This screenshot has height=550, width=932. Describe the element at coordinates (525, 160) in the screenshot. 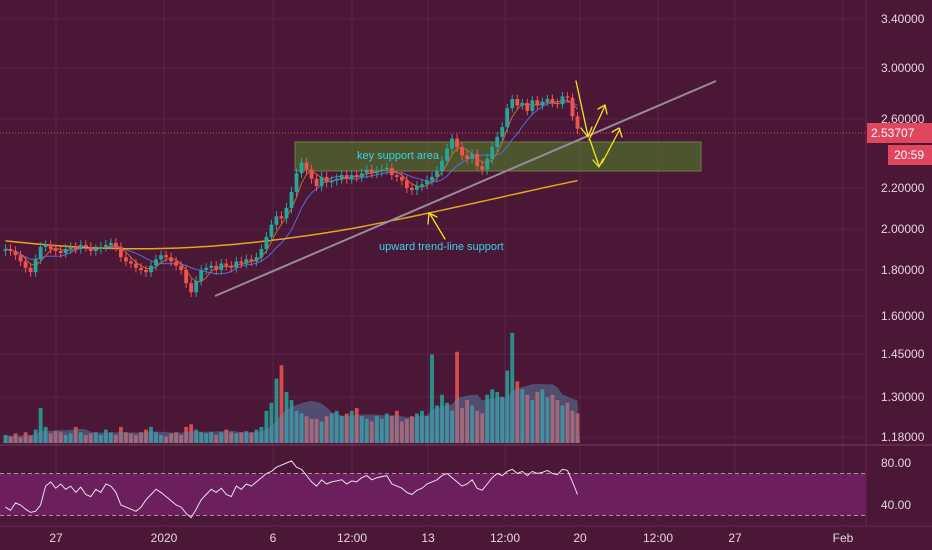

I see `annotation-arrows` at that location.